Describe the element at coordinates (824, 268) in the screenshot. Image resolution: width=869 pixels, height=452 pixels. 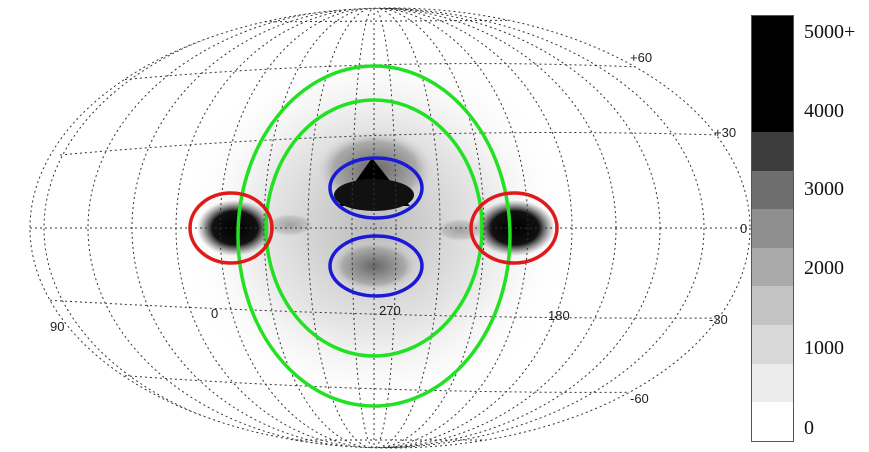
I see `colorbar-label-2000: 2000` at that location.